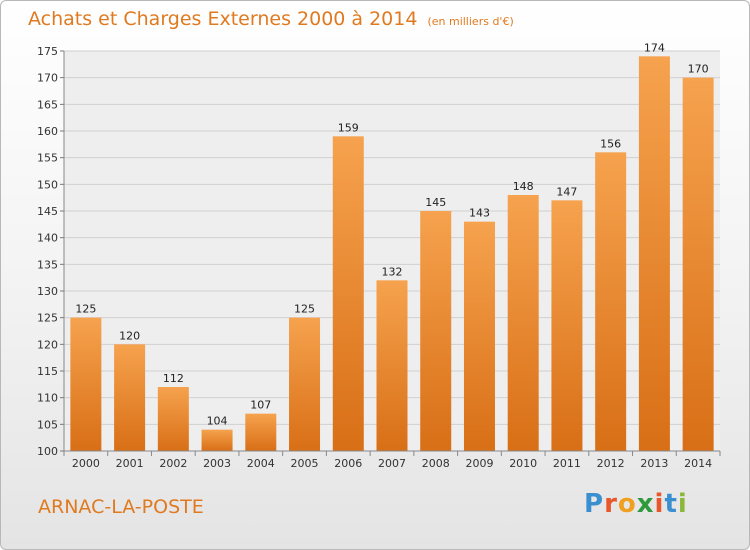 This screenshot has height=550, width=750. Describe the element at coordinates (47, 318) in the screenshot. I see `y-tick-label: 125` at that location.